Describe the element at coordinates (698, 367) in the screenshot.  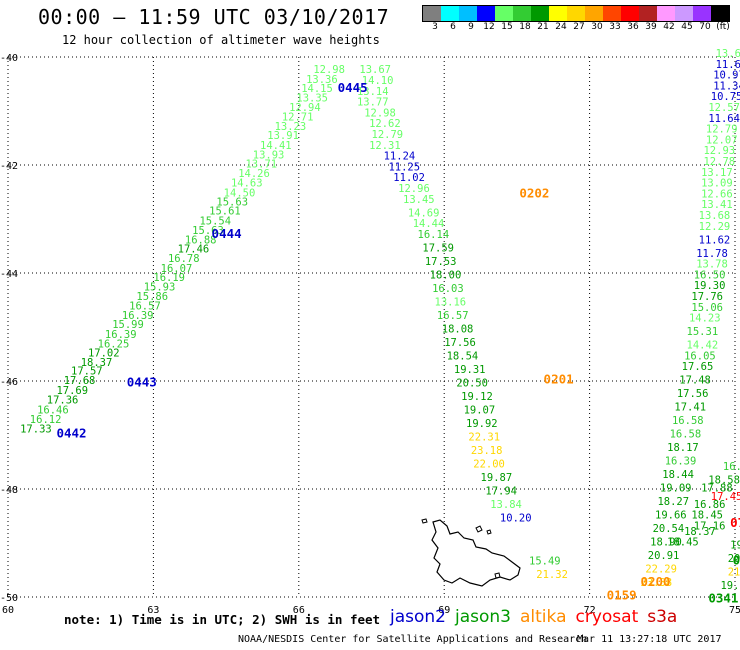
I see `wave-height-label: 17.65` at that location.